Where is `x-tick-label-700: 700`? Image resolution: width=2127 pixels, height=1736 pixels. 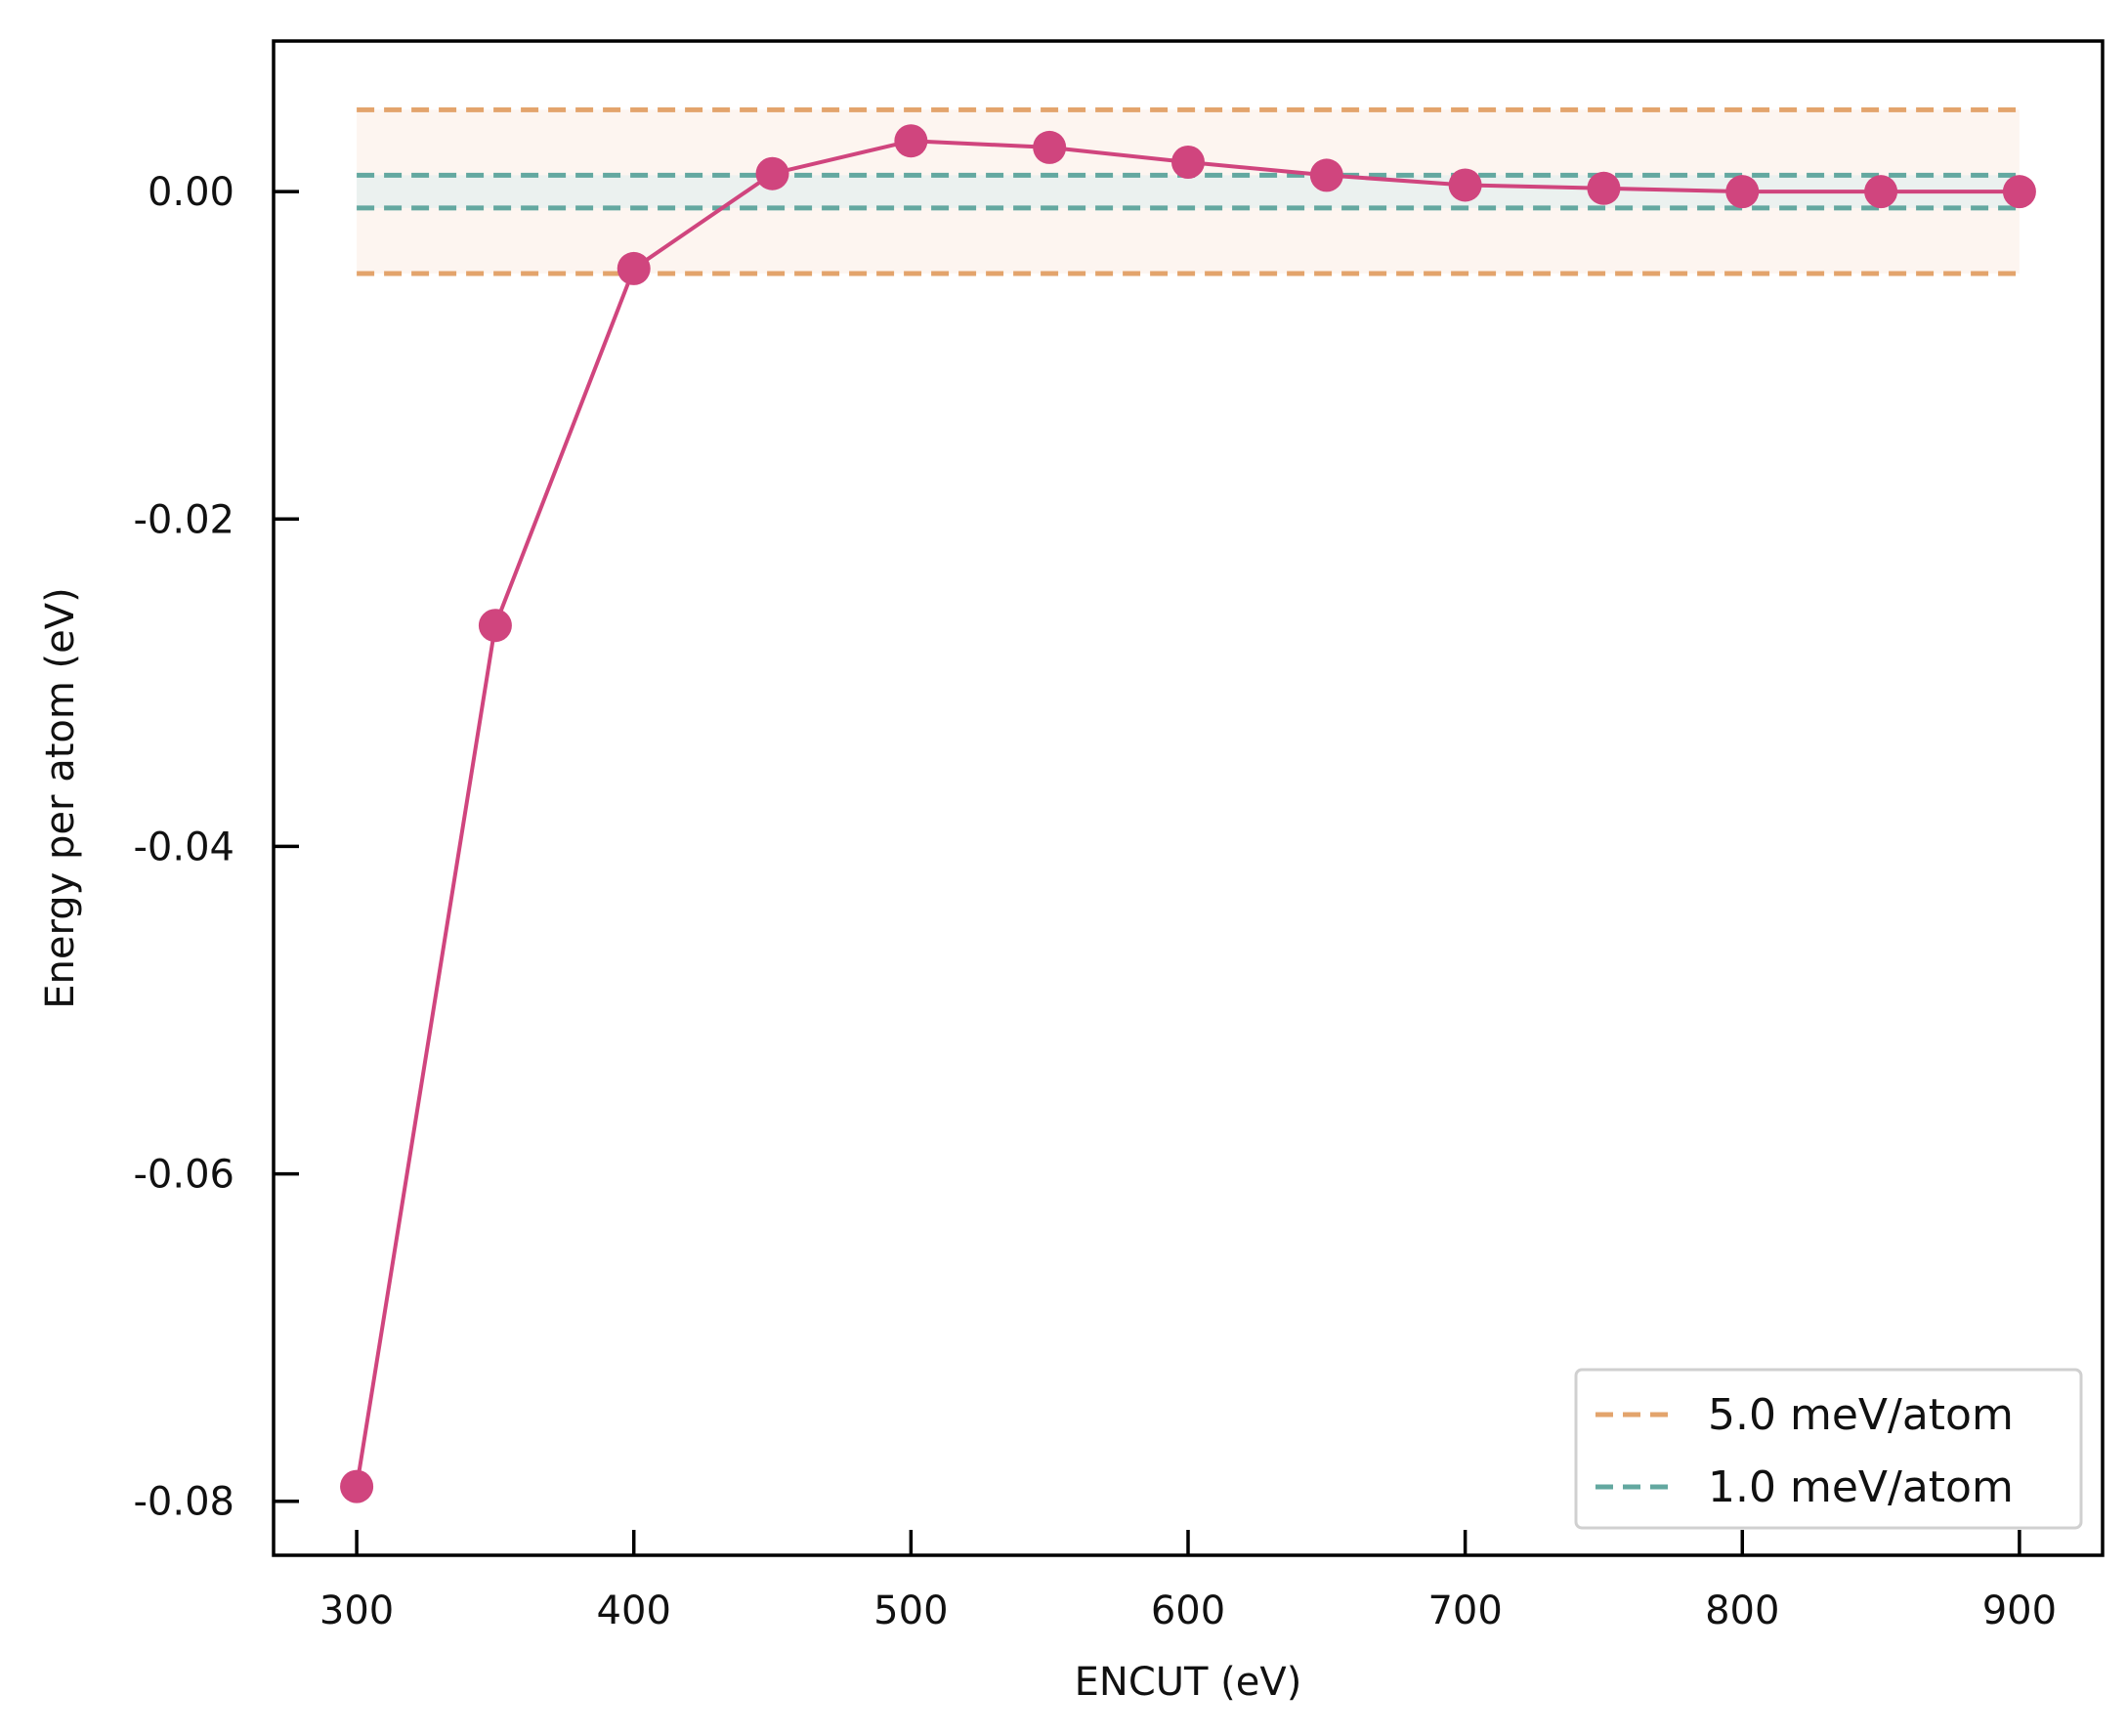
x-tick-label-700: 700 is located at coordinates (1464, 1610).